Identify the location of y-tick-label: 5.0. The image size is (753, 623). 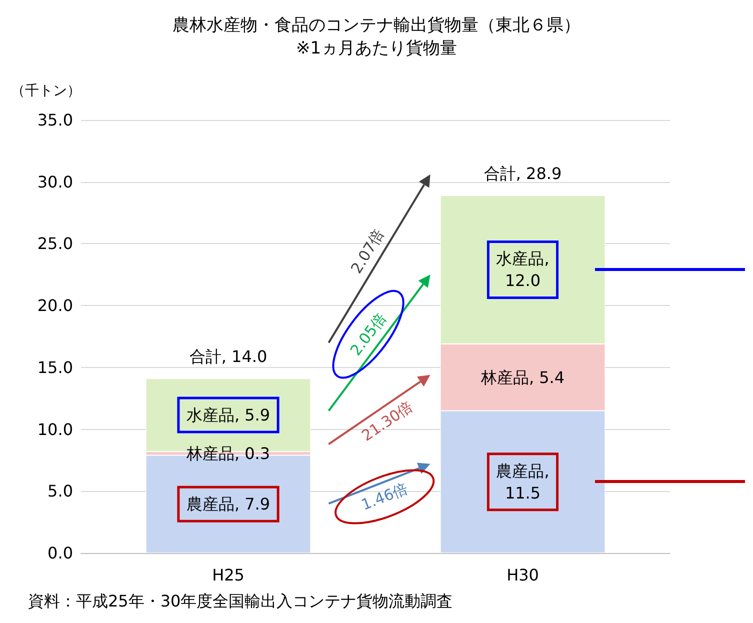
(60, 491).